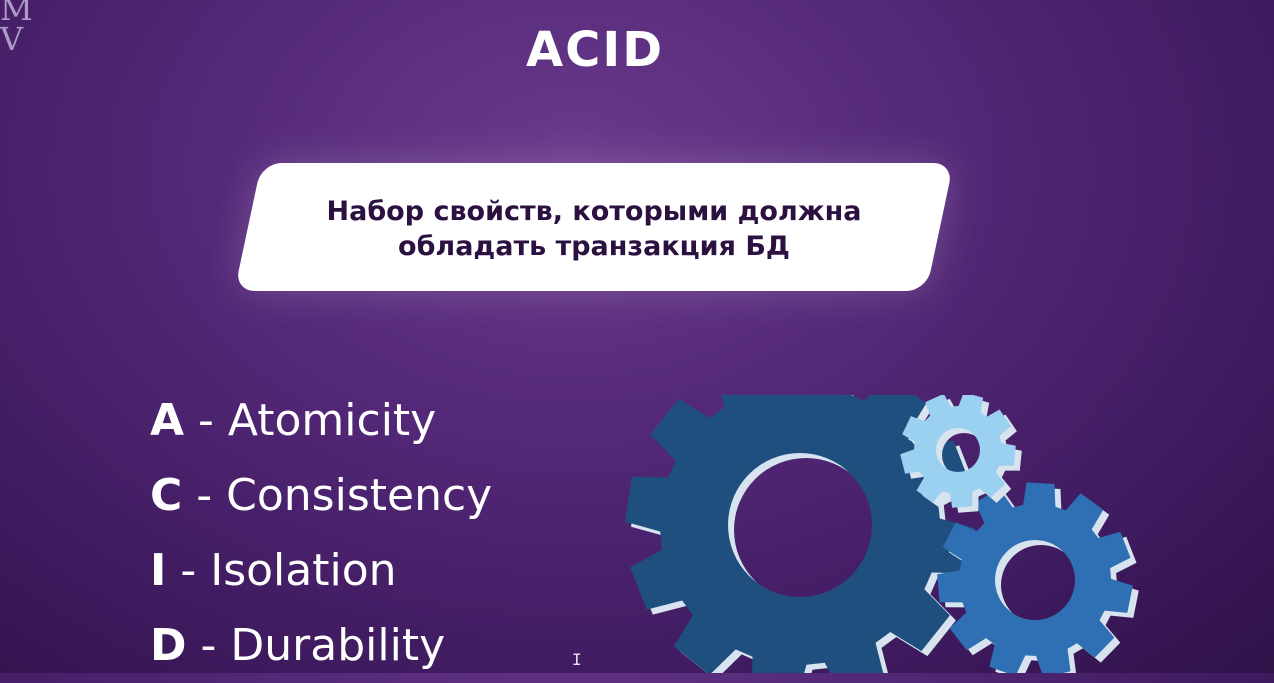  What do you see at coordinates (594, 246) in the screenshot?
I see `definition-line-2: обладать транзакция БД` at bounding box center [594, 246].